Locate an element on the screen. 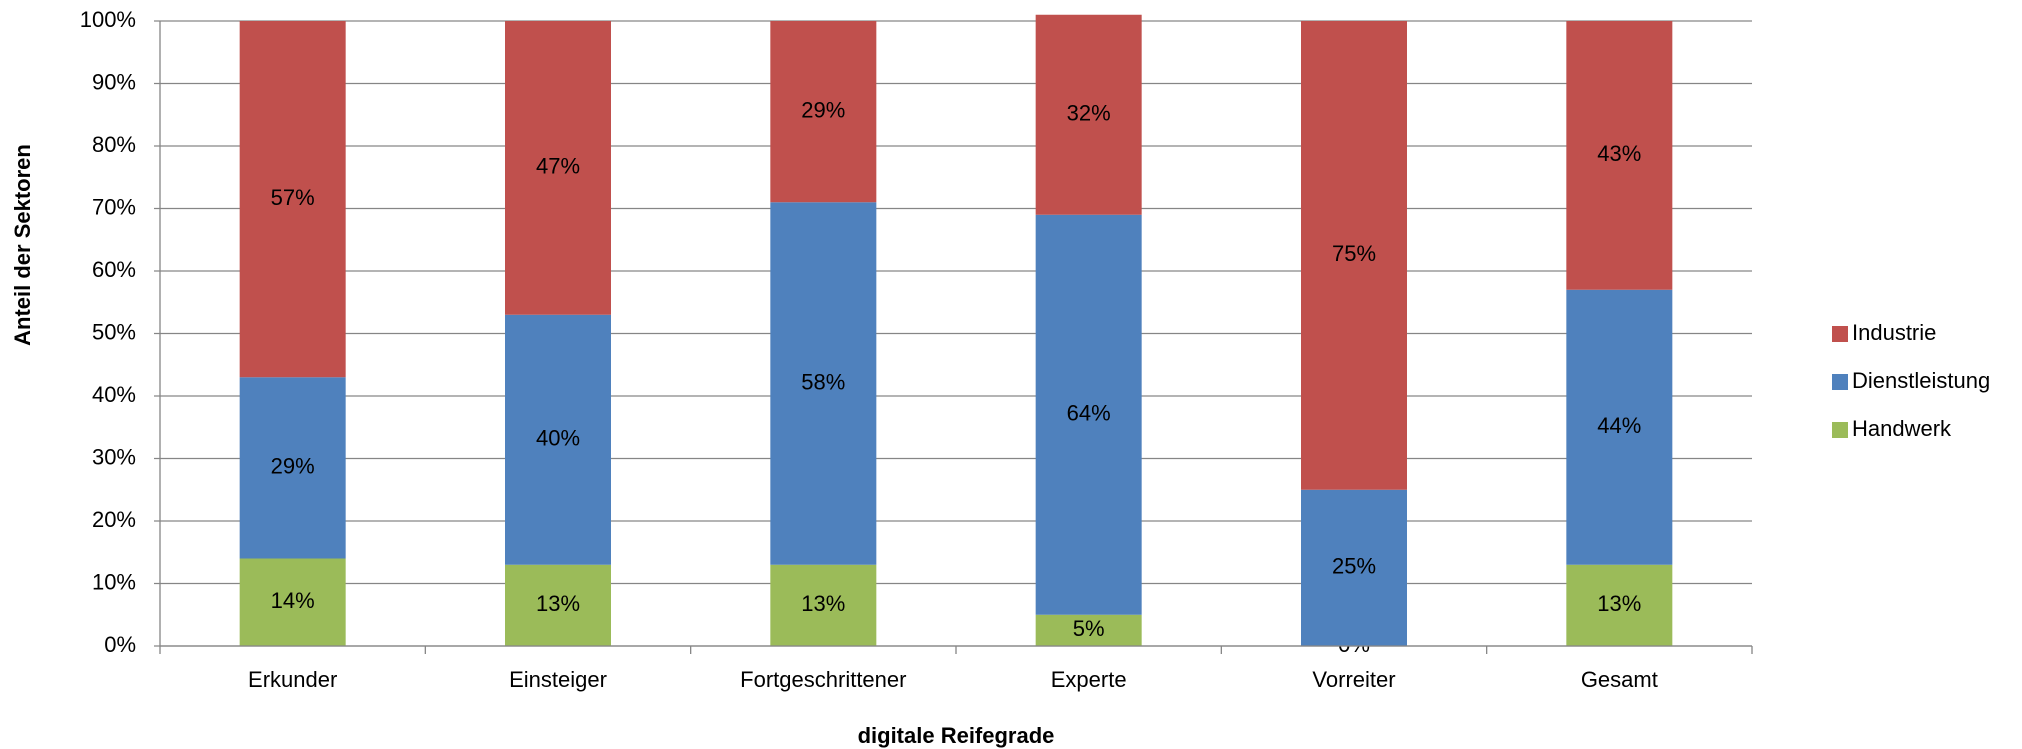 The image size is (2022, 749). data-label: 47% is located at coordinates (558, 166).